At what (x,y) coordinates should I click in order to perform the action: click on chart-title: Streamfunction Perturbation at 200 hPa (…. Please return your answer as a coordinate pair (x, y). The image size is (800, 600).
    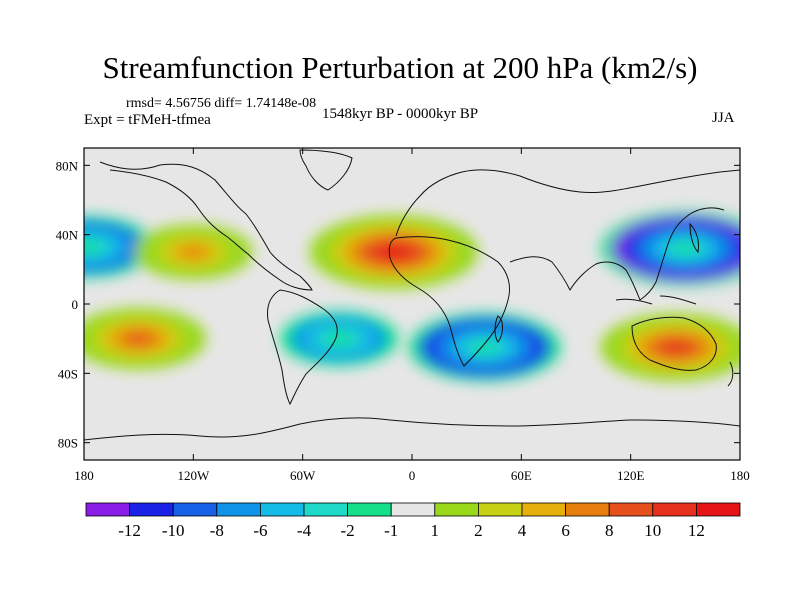
    Looking at the image, I should click on (400, 67).